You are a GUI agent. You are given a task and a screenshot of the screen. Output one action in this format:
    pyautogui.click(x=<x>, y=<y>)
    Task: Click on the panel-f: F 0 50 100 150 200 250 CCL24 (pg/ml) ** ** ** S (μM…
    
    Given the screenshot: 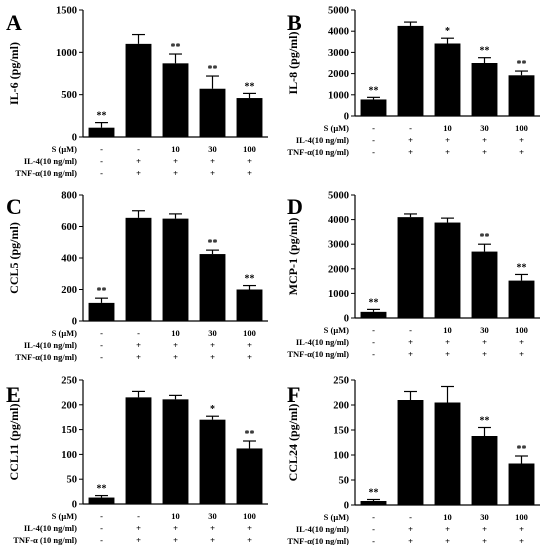 What is the action you would take?
    pyautogui.click(x=413, y=460)
    